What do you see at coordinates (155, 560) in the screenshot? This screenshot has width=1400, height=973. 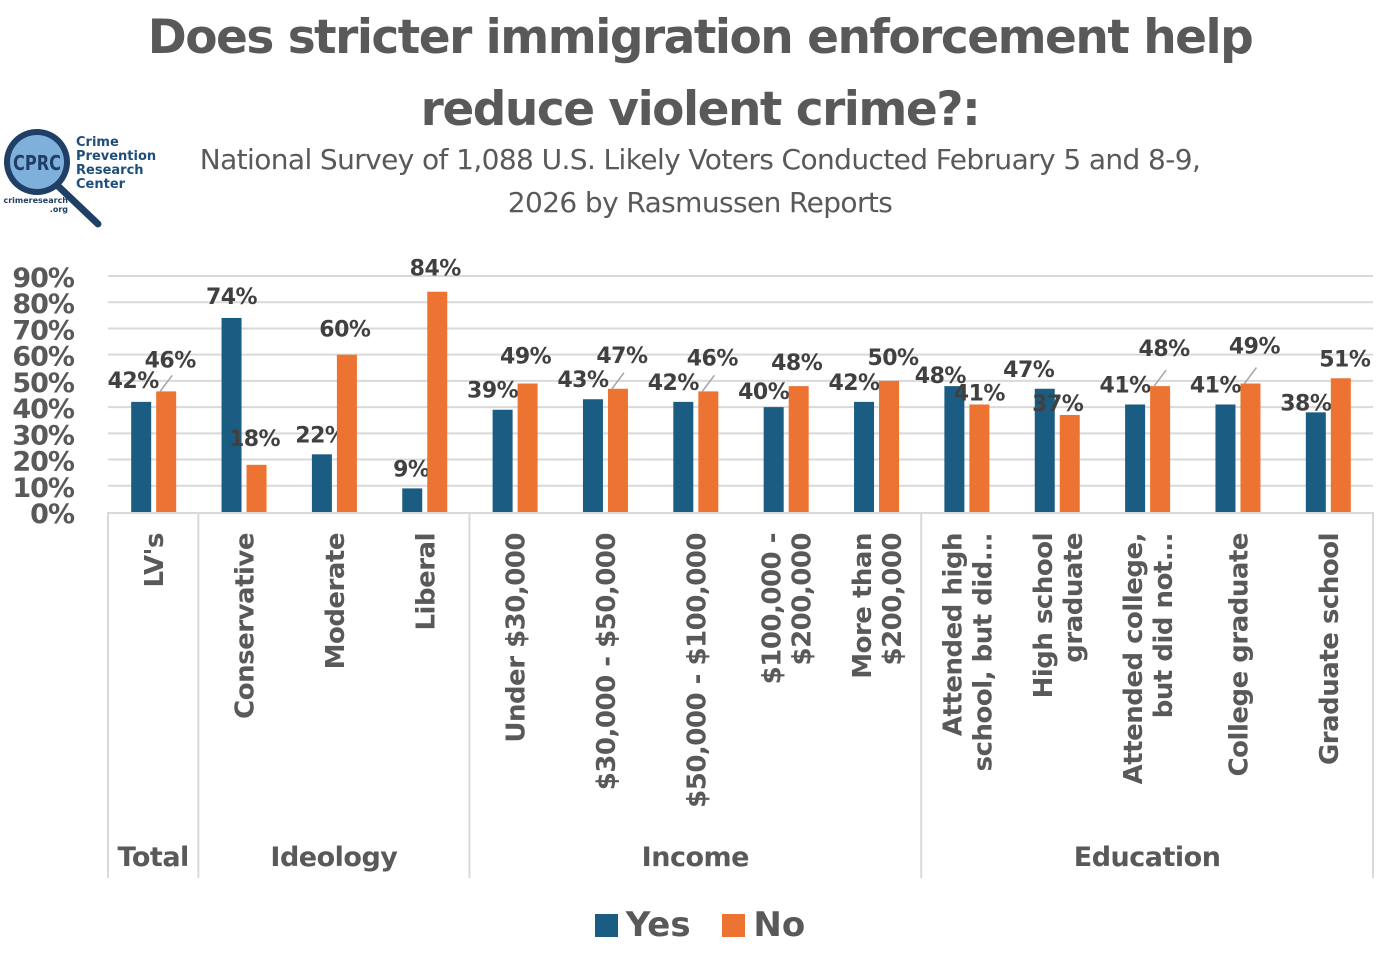 I see `category-label: LV's` at bounding box center [155, 560].